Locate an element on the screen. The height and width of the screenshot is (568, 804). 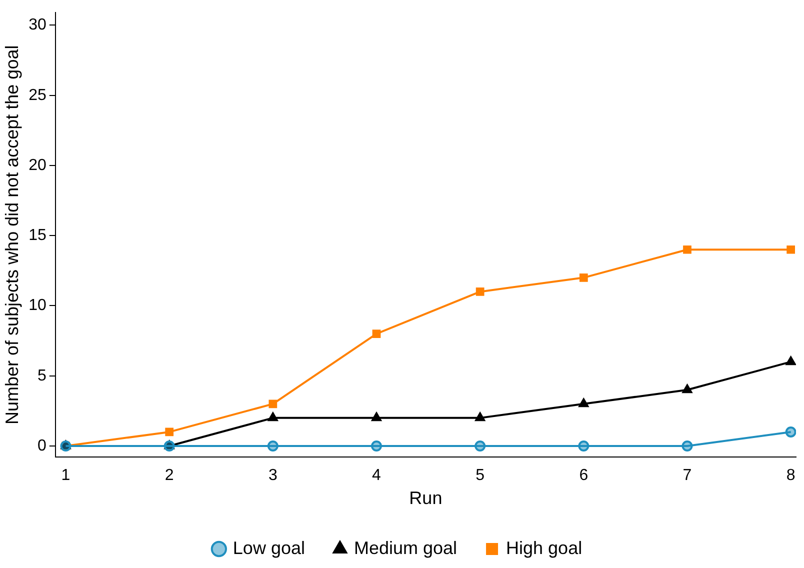
y-tick-label: 10 is located at coordinates (37, 305).